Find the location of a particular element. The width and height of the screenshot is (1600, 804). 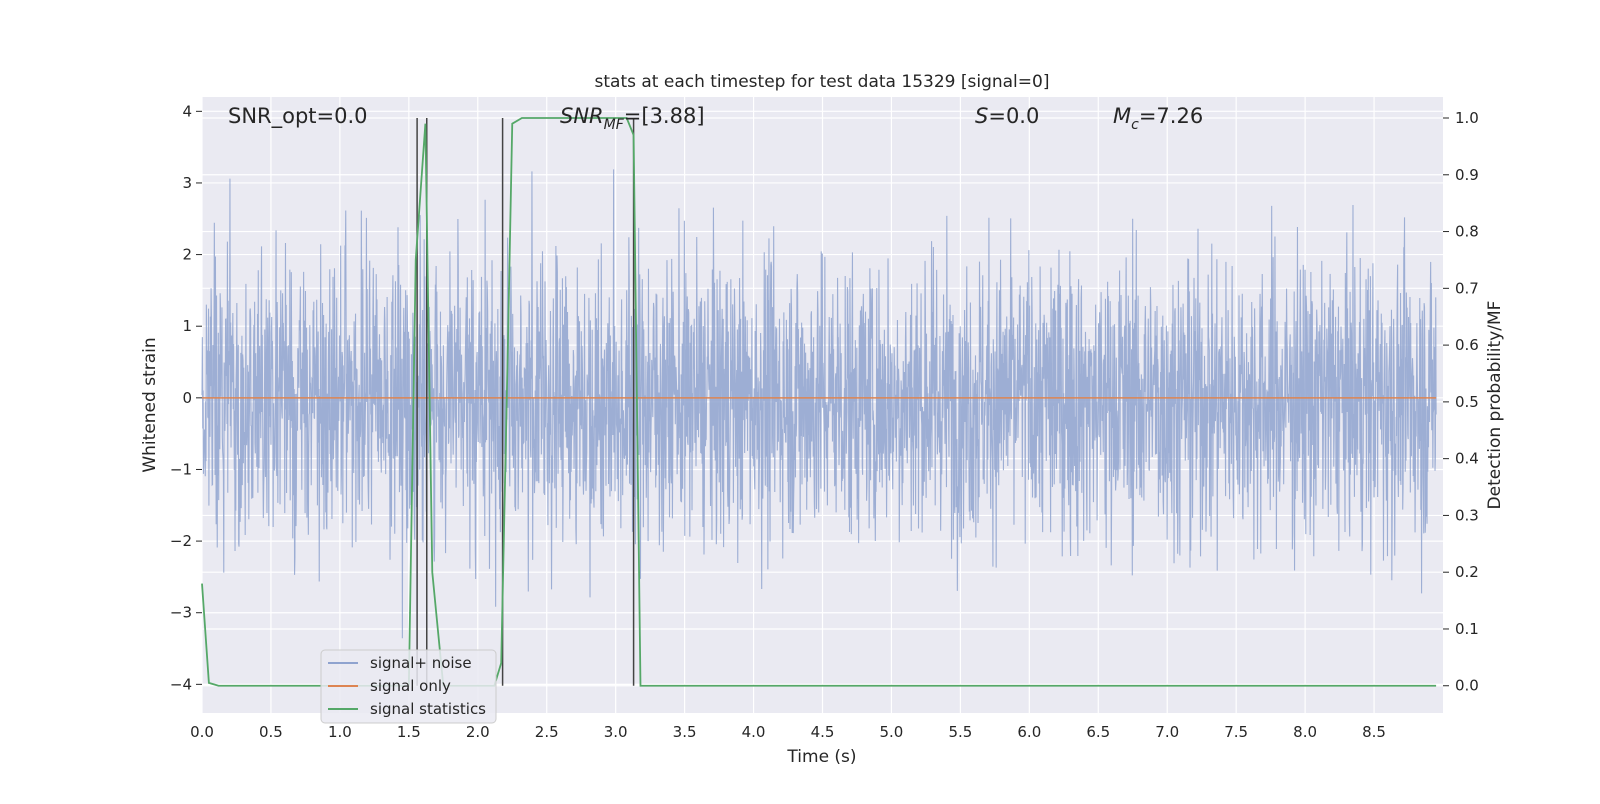

y-right-tick-label: 0.7 is located at coordinates (1467, 288).